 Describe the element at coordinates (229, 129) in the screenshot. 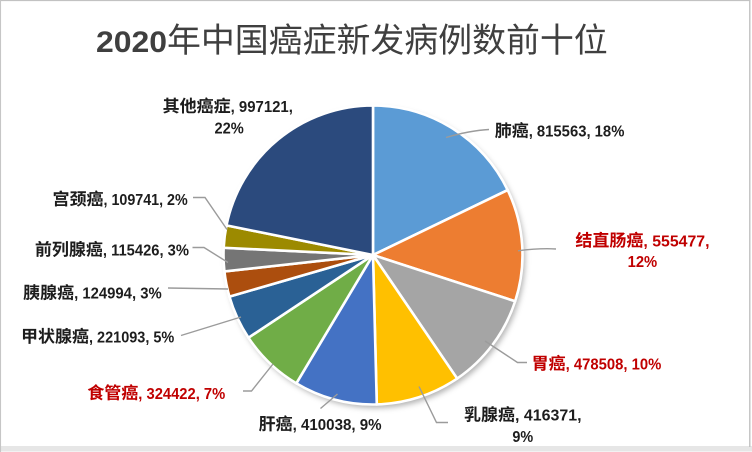

I see `svg-text: 22%` at that location.